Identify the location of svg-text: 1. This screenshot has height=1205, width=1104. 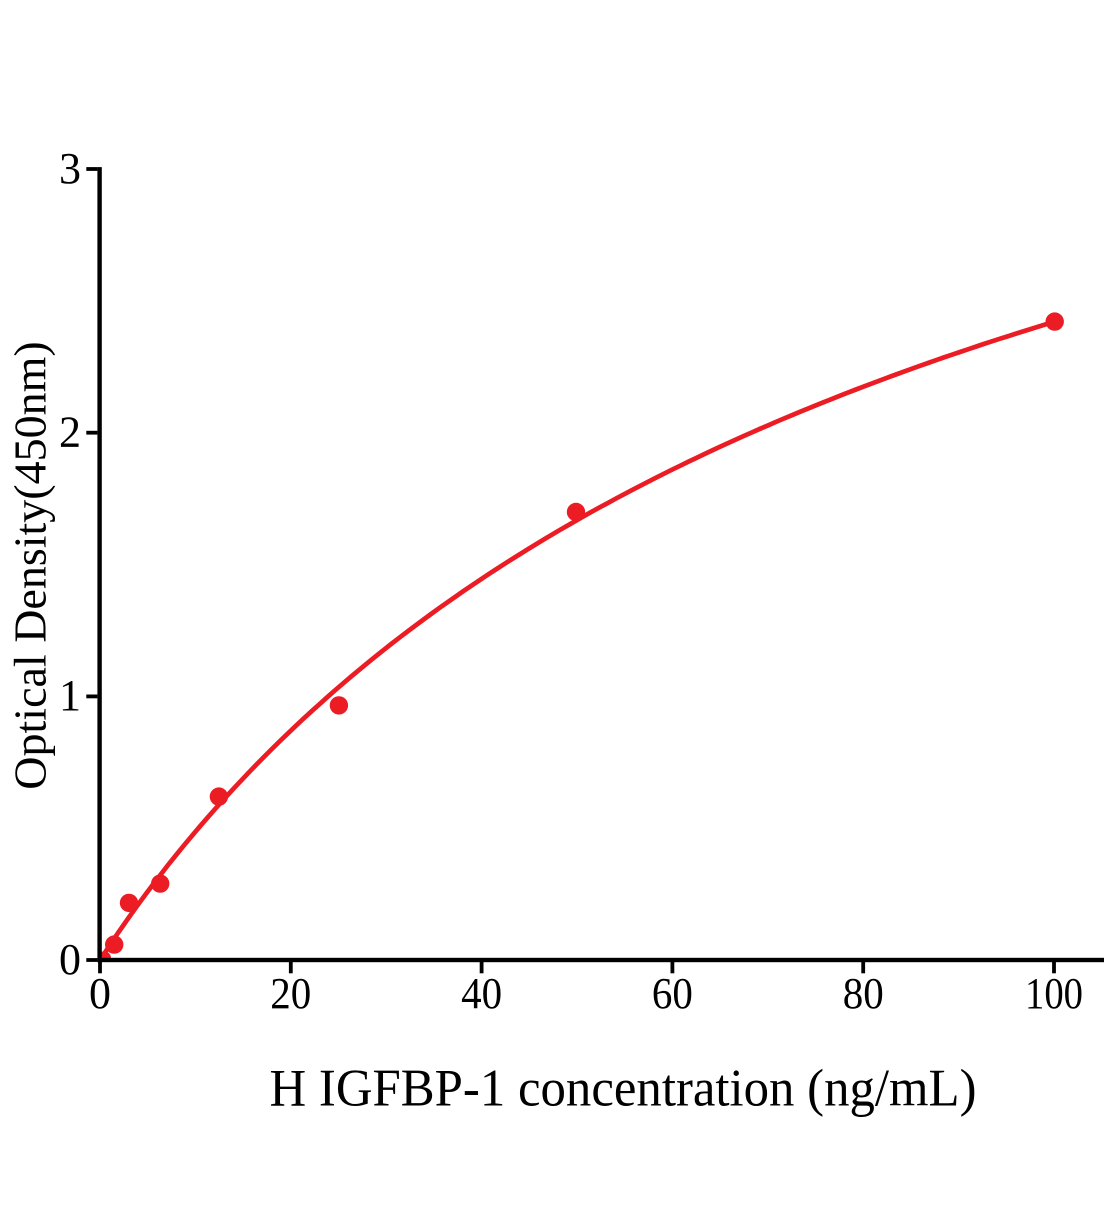
(70, 695).